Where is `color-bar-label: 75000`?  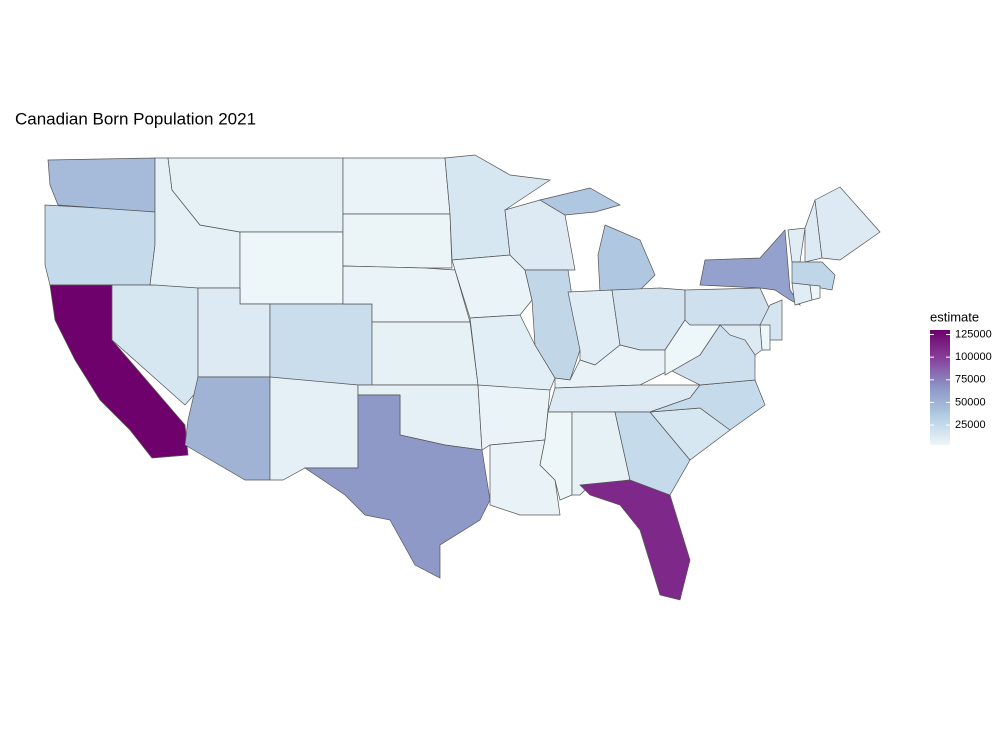 color-bar-label: 75000 is located at coordinates (970, 380).